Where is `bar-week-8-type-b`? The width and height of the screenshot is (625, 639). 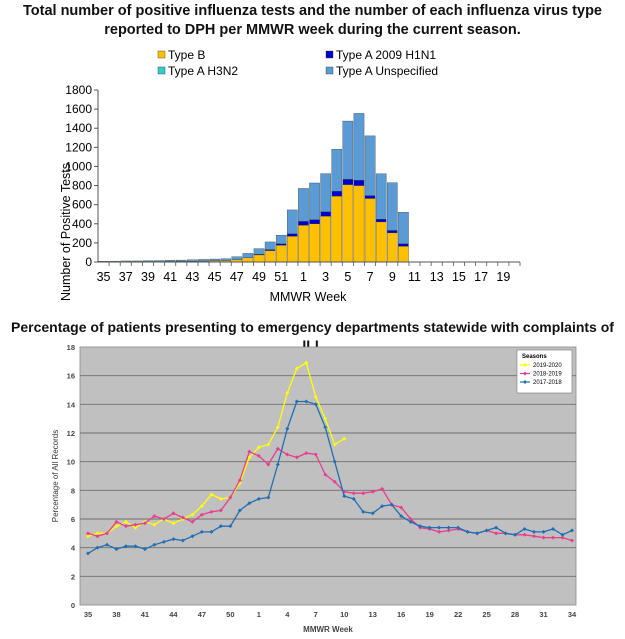
bar-week-8-type-b is located at coordinates (381, 242).